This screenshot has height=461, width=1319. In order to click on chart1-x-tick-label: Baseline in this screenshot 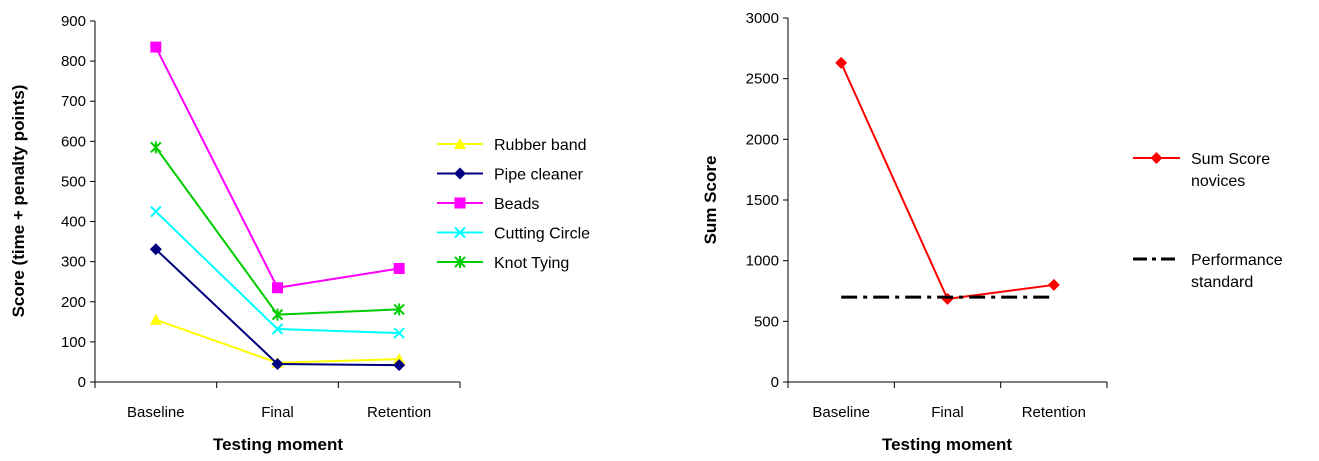, I will do `click(156, 412)`.